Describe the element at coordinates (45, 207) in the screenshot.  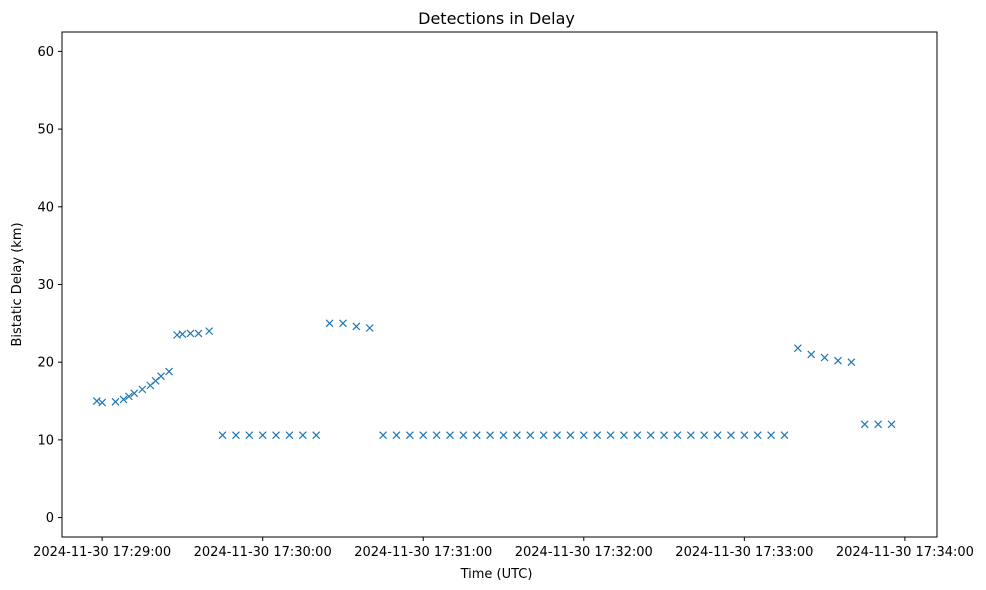
I see `y-tick-label: 40` at that location.